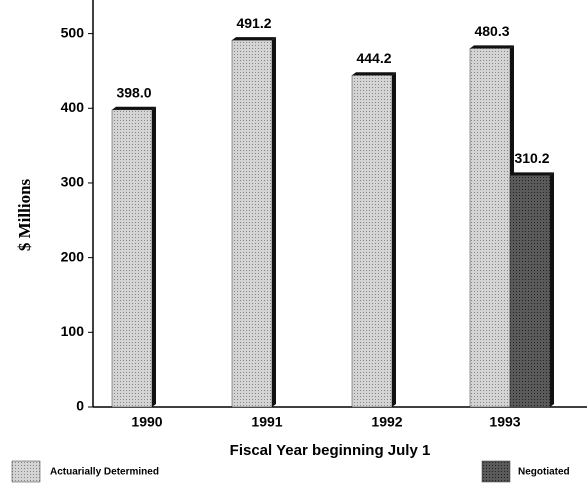 The image size is (587, 485). Describe the element at coordinates (373, 58) in the screenshot. I see `value-label: 444.2` at that location.